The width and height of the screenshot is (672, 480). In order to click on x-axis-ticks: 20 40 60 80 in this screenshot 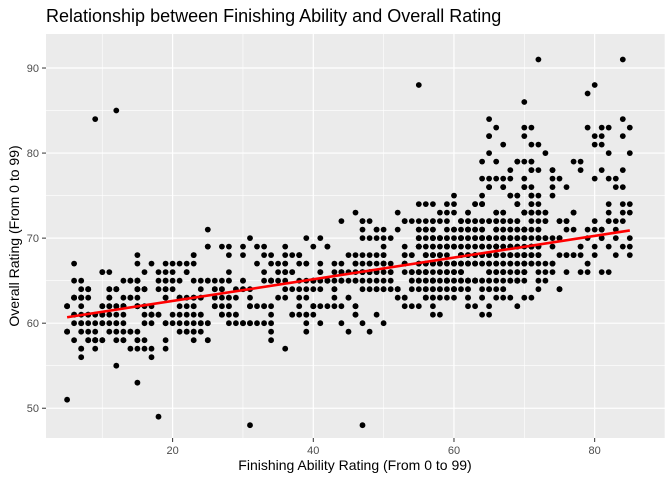, I will do `click(383, 447)`.